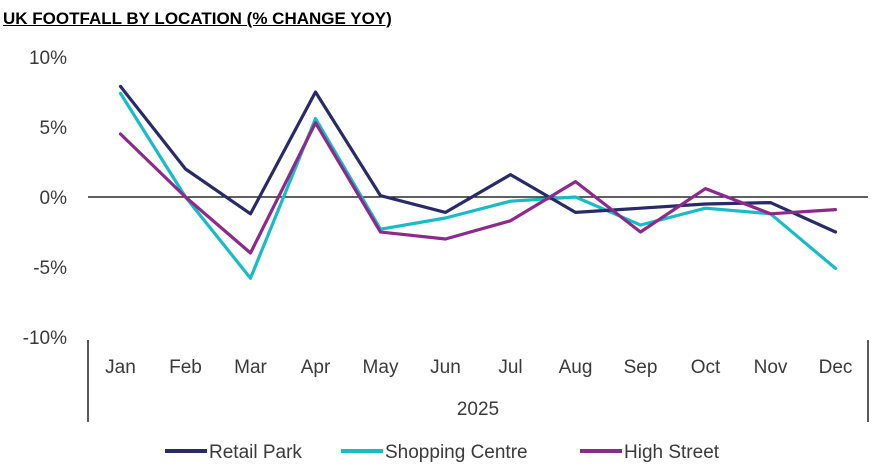  What do you see at coordinates (456, 452) in the screenshot?
I see `legend-label-shopping-centre: Shopping Centre` at bounding box center [456, 452].